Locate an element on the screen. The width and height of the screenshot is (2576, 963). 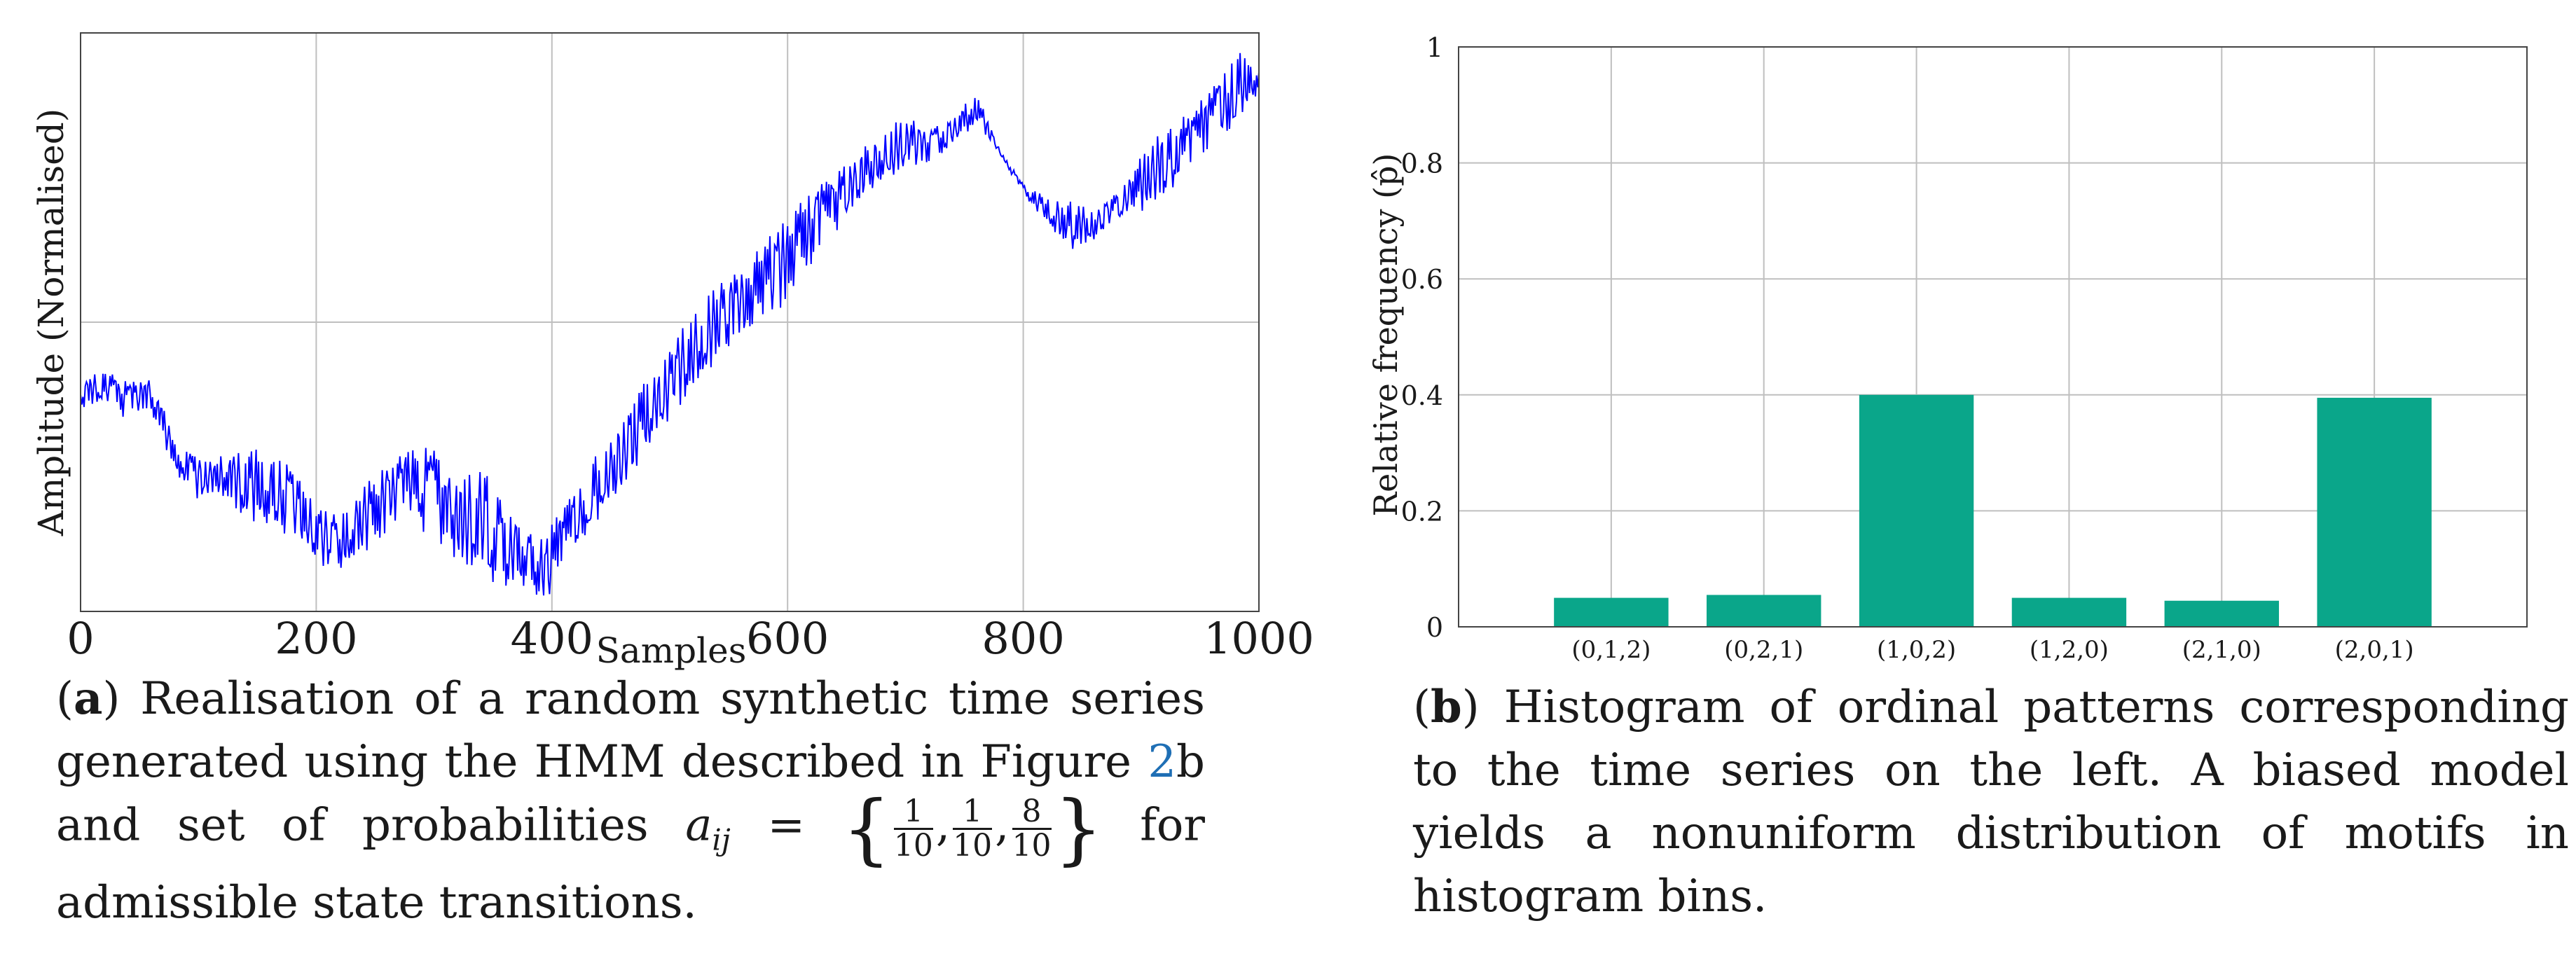
caption-a-figure-ref: 2 is located at coordinates (1162, 762).